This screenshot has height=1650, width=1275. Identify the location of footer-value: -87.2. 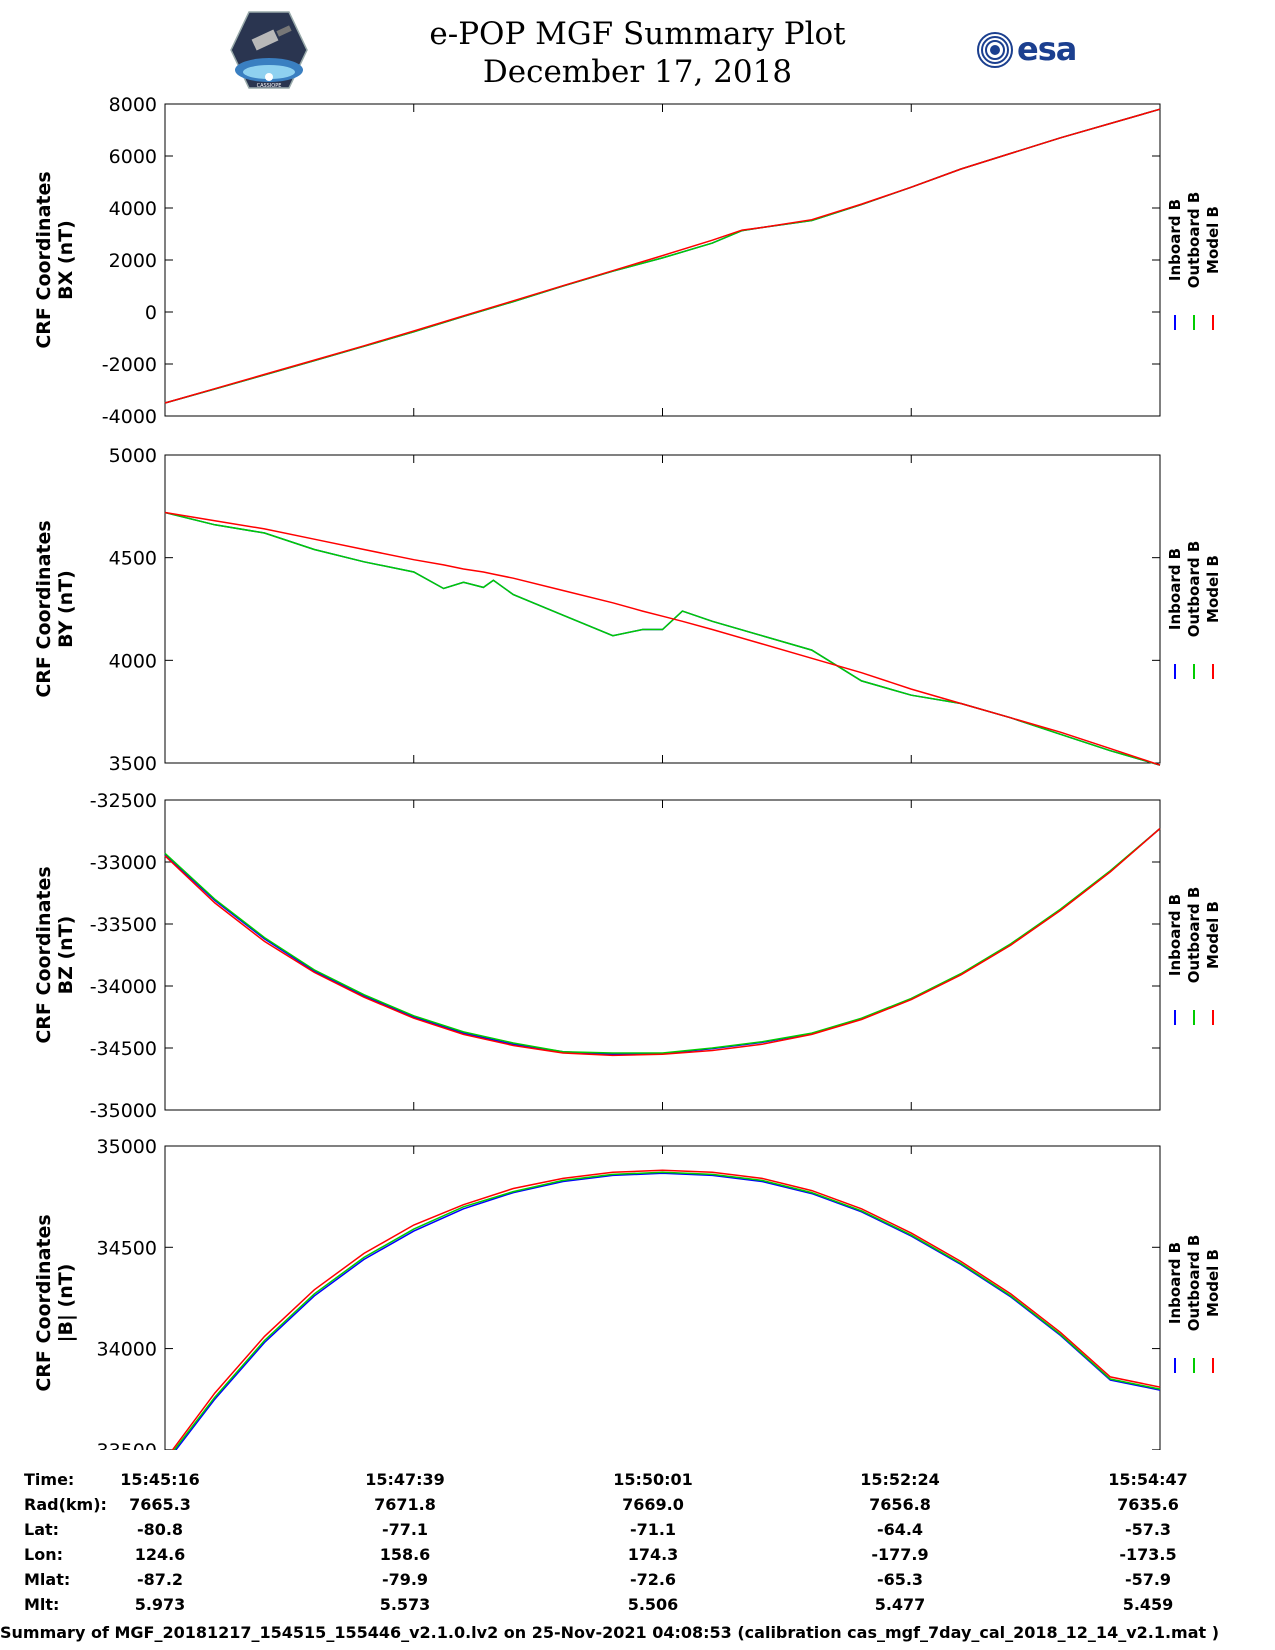
(160, 1579).